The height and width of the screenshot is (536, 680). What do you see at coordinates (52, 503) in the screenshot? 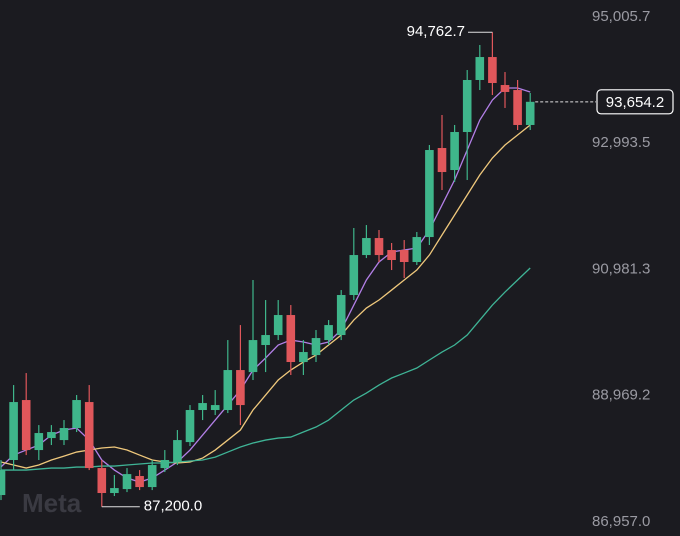
I see `watermark: Meta` at bounding box center [52, 503].